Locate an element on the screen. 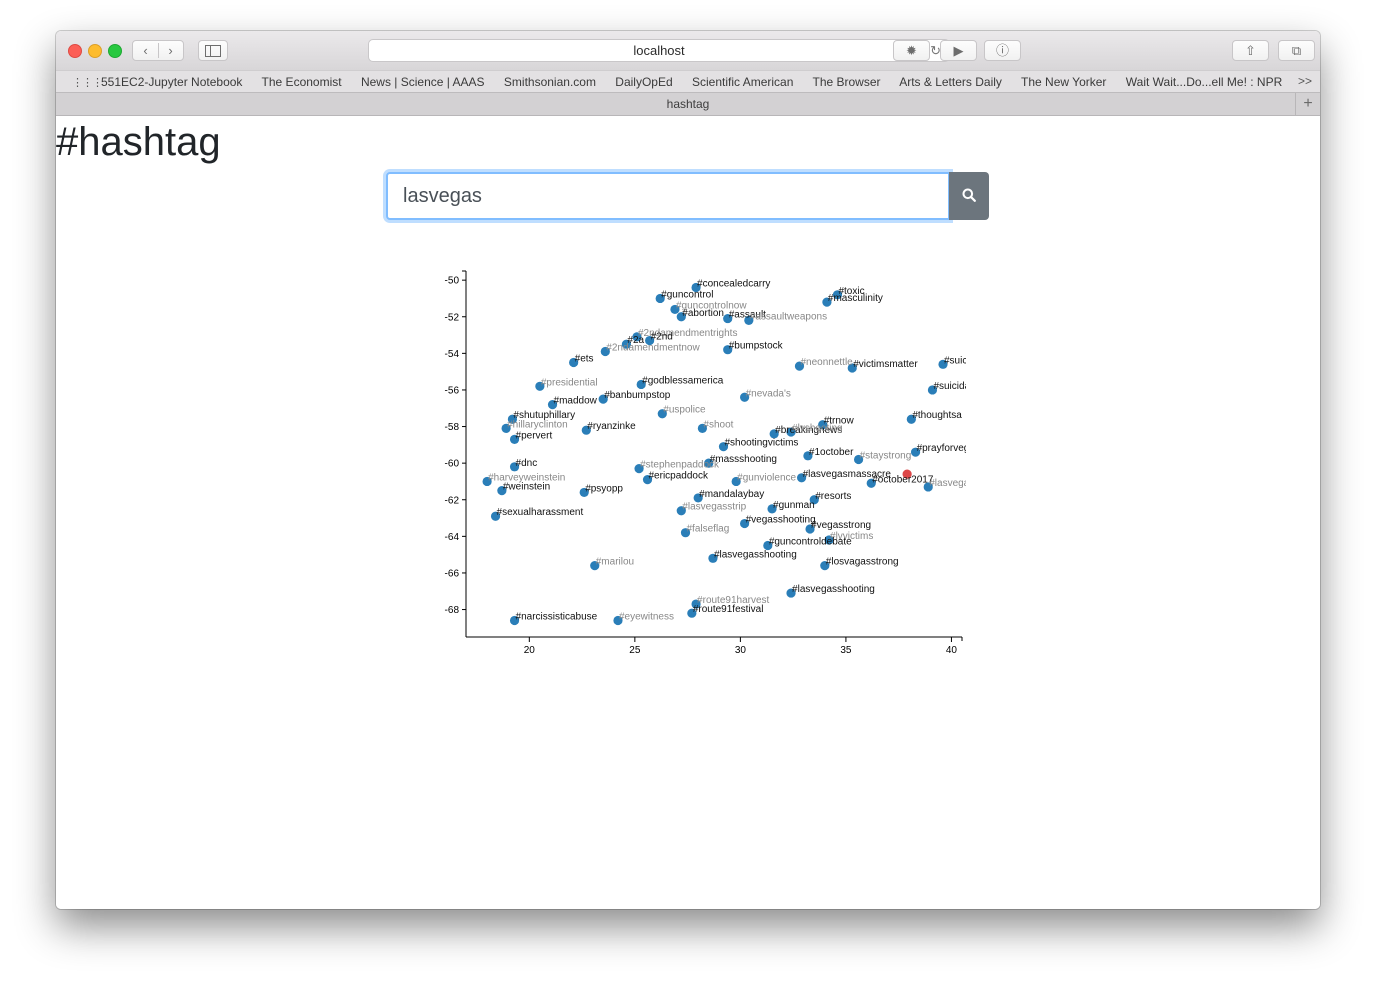 This screenshot has height=990, width=1376. data-label: #lasvegasshooting is located at coordinates (833, 589).